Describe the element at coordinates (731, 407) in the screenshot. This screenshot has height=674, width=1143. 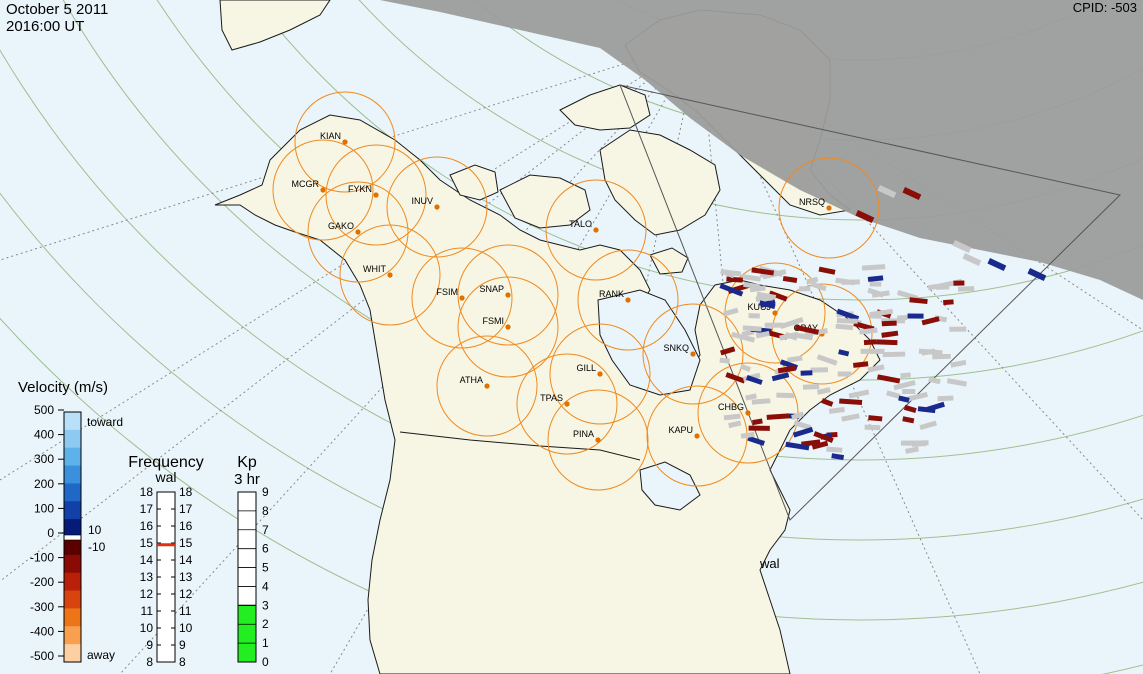
I see `station-label: CHBG` at that location.